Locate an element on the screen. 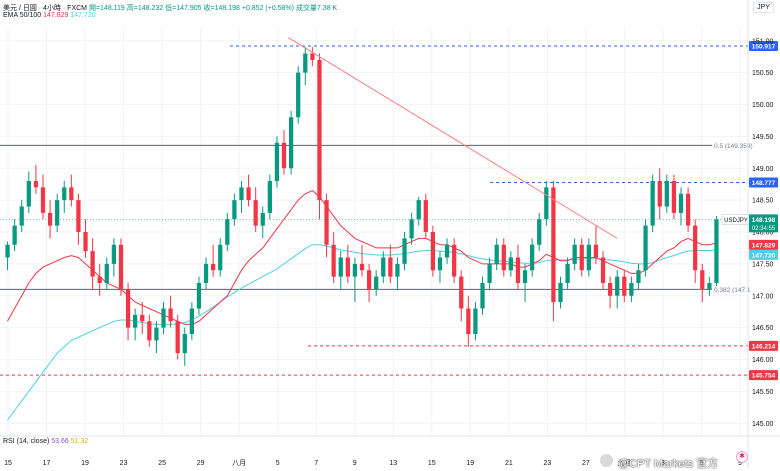 The width and height of the screenshot is (780, 471). y-tick-label: 146.50 is located at coordinates (763, 328).